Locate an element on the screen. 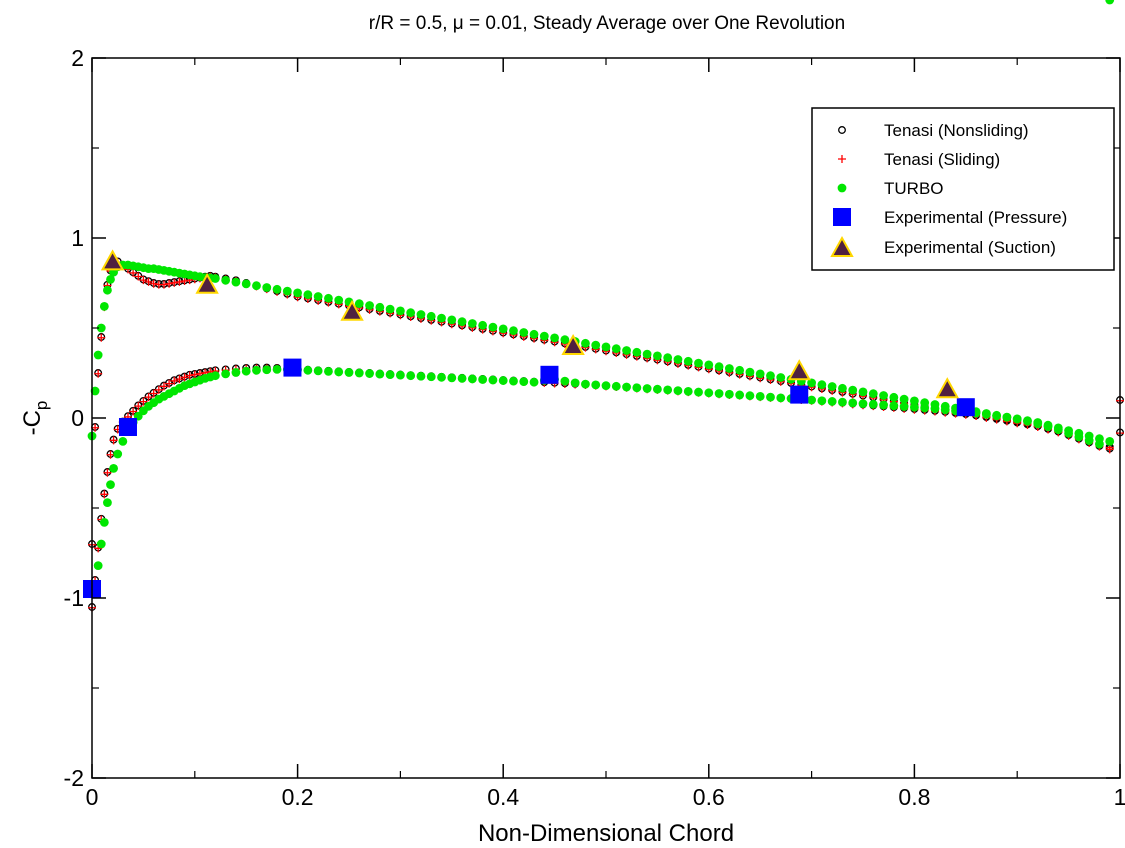 The width and height of the screenshot is (1125, 848). legend-symbol-plus is located at coordinates (842, 159).